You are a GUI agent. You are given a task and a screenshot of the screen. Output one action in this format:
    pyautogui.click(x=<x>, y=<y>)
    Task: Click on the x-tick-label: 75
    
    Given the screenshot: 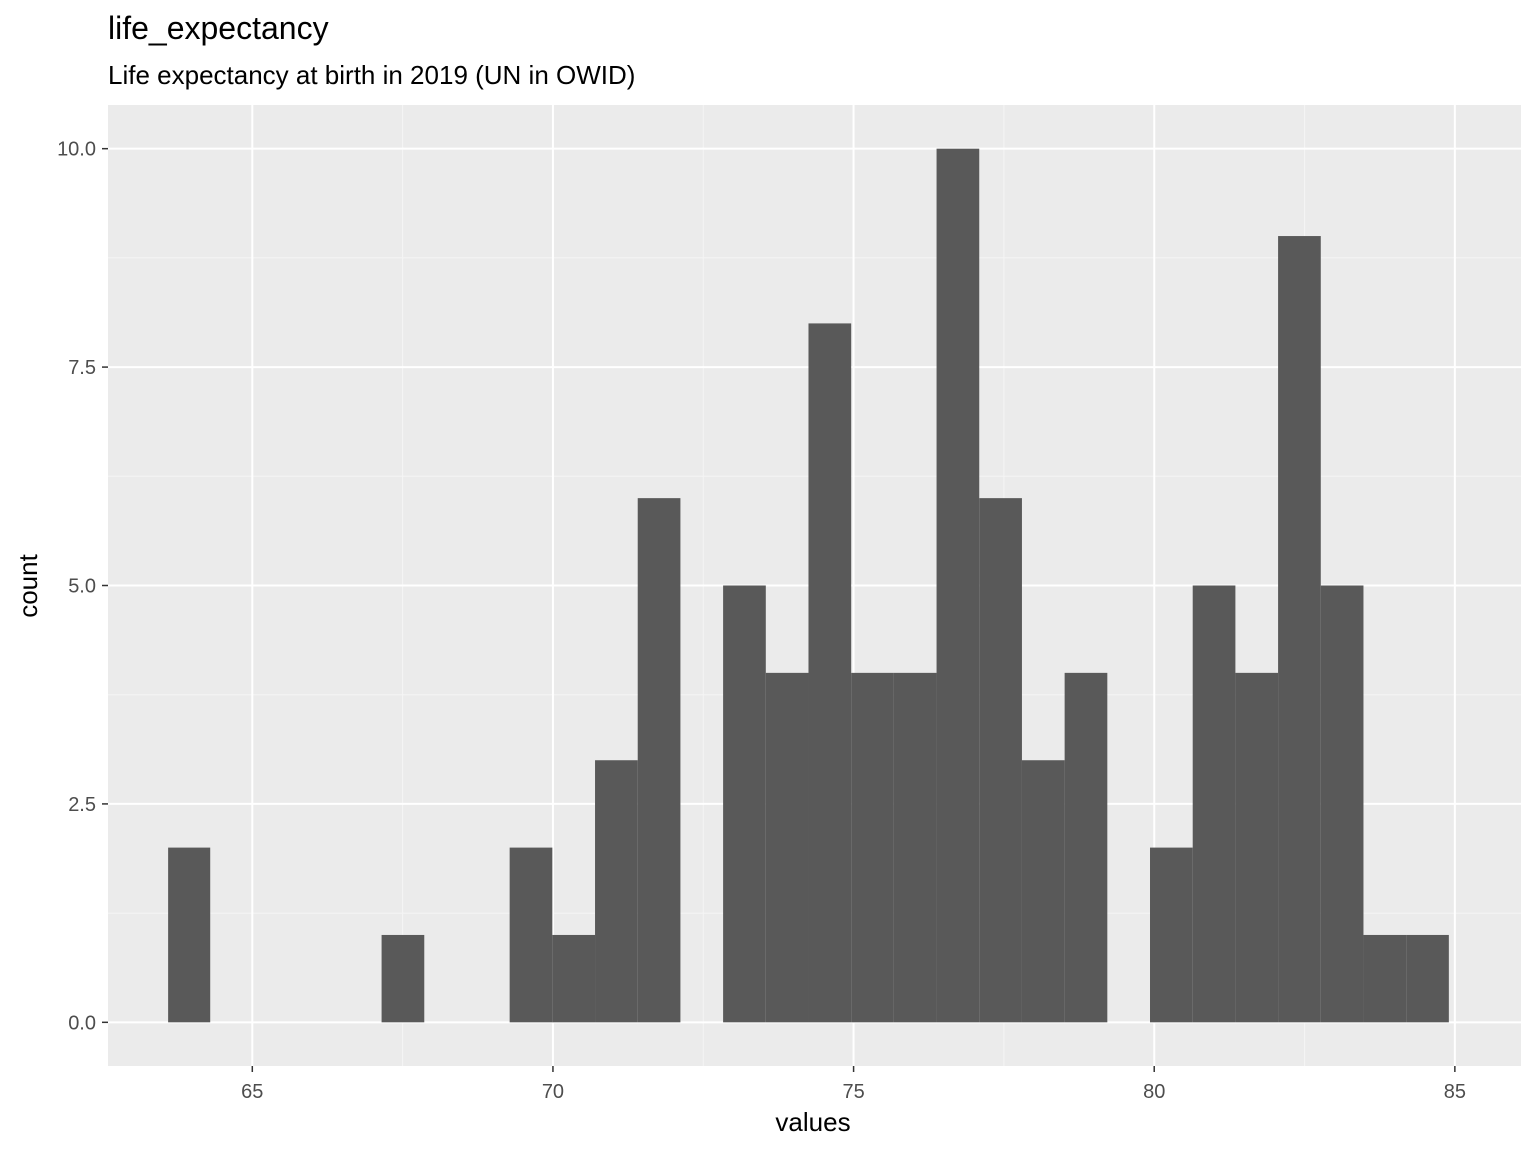 What is the action you would take?
    pyautogui.click(x=853, y=1092)
    